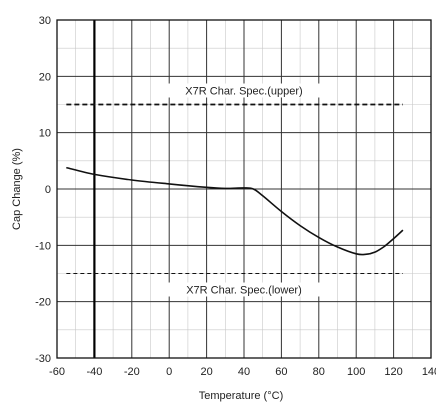 The height and width of the screenshot is (403, 436). Describe the element at coordinates (132, 372) in the screenshot. I see `x-tick-label: -20` at that location.